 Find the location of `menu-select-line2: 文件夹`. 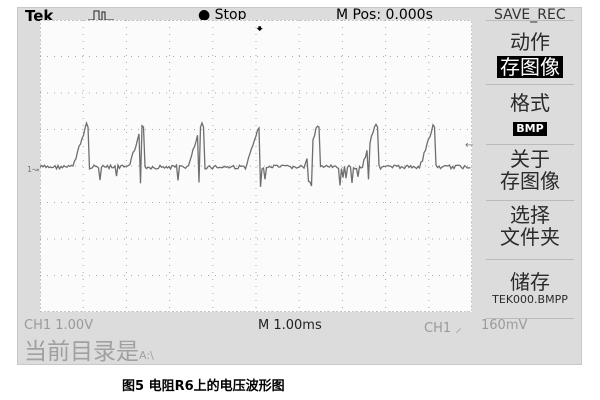

menu-select-line2: 文件夹 is located at coordinates (530, 237).